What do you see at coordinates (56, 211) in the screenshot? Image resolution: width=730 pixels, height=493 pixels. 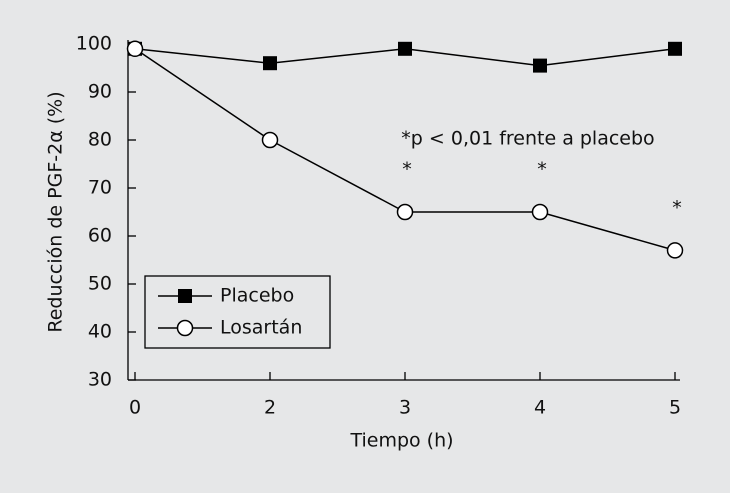 I see `y-axis-label: Reducción de PGF-2α (%)` at bounding box center [56, 211].